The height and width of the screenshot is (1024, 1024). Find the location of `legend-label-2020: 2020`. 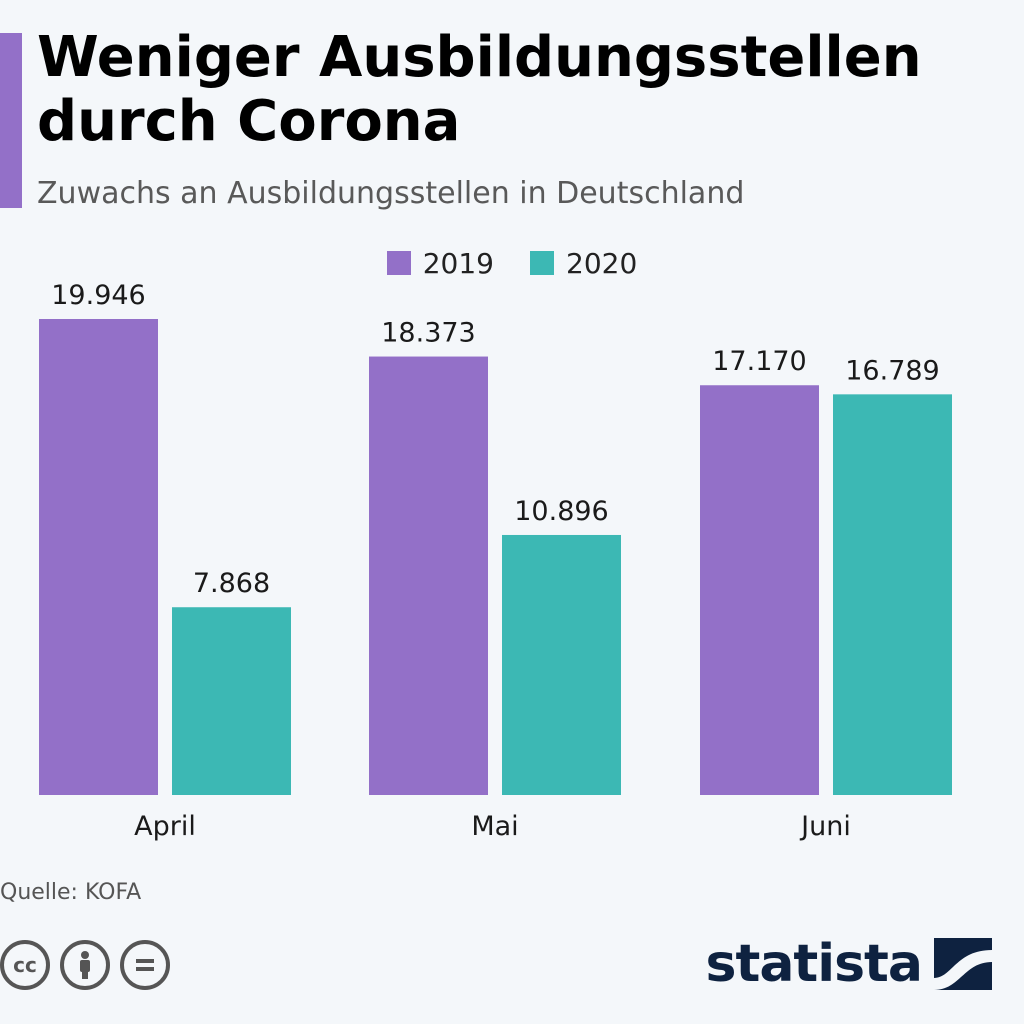

legend-label-2020: 2020 is located at coordinates (602, 263).